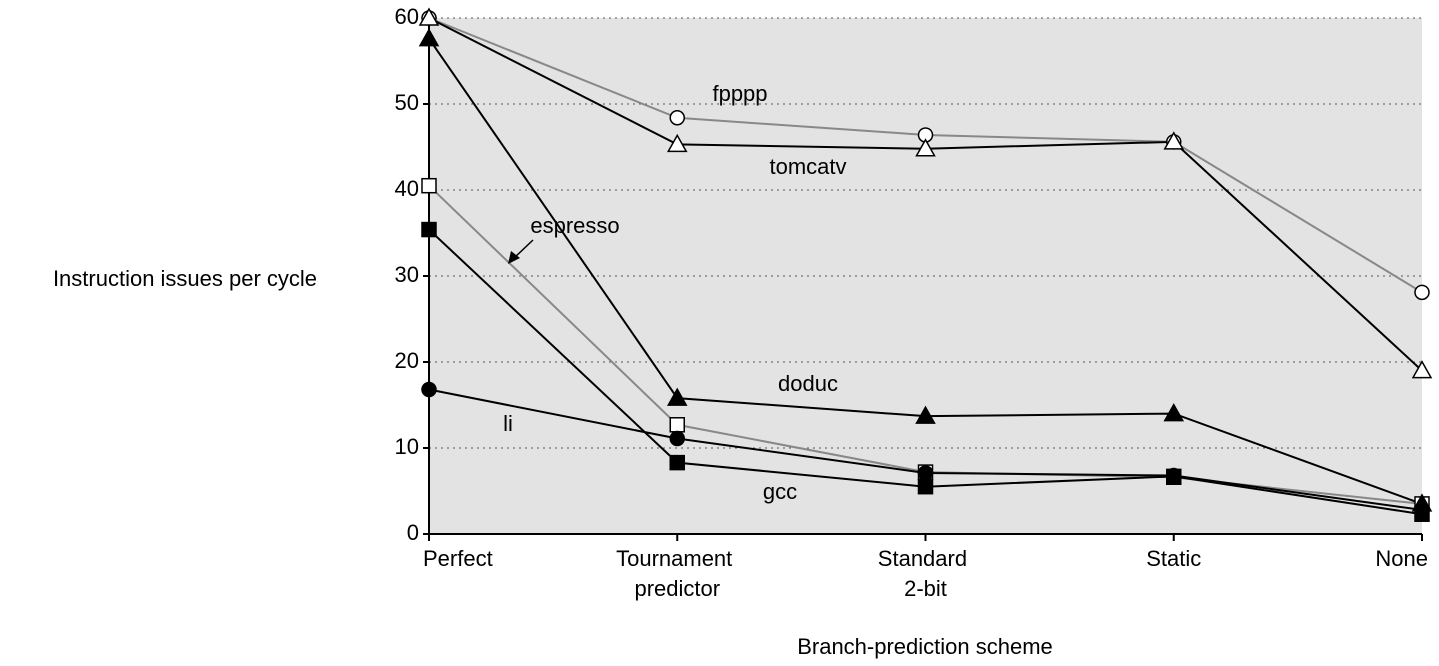 Image resolution: width=1439 pixels, height=666 pixels. What do you see at coordinates (807, 166) in the screenshot?
I see `series-label: tomcatv` at bounding box center [807, 166].